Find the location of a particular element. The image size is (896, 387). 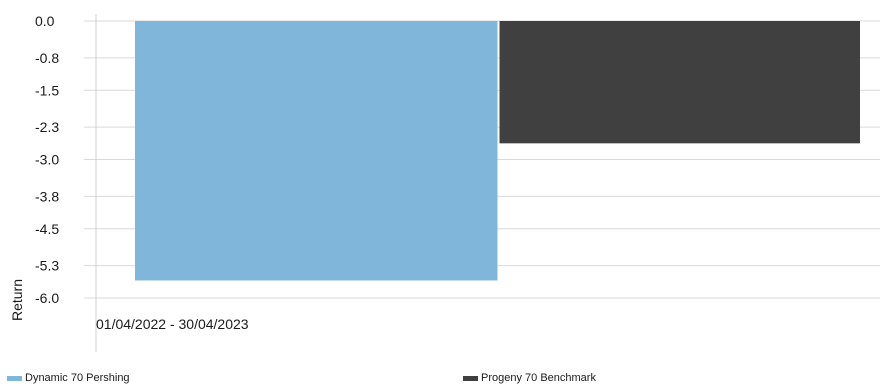

y-tick-label: -1.5 is located at coordinates (47, 90).